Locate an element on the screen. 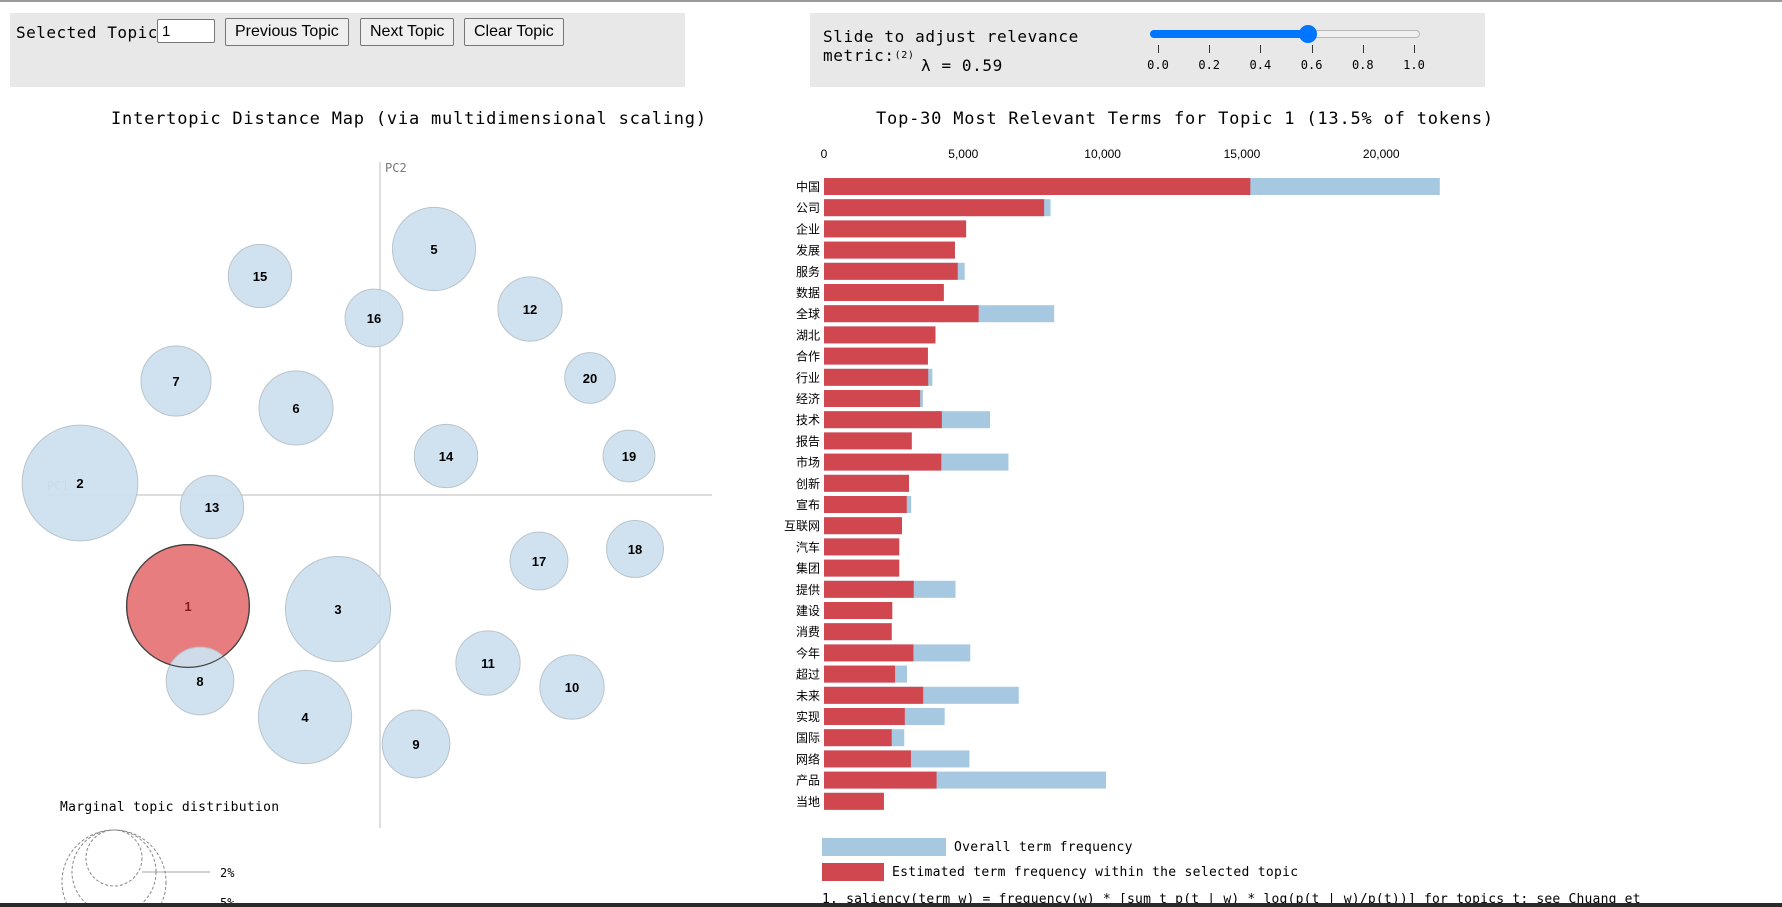 The image size is (1782, 907). term-label: 实现 is located at coordinates (808, 716).